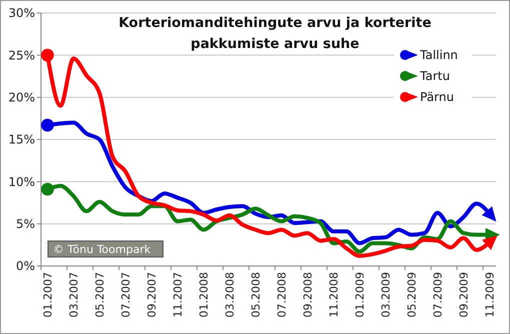 The height and width of the screenshot is (334, 510). What do you see at coordinates (25, 266) in the screenshot?
I see `y-tick-label: 0%` at bounding box center [25, 266].